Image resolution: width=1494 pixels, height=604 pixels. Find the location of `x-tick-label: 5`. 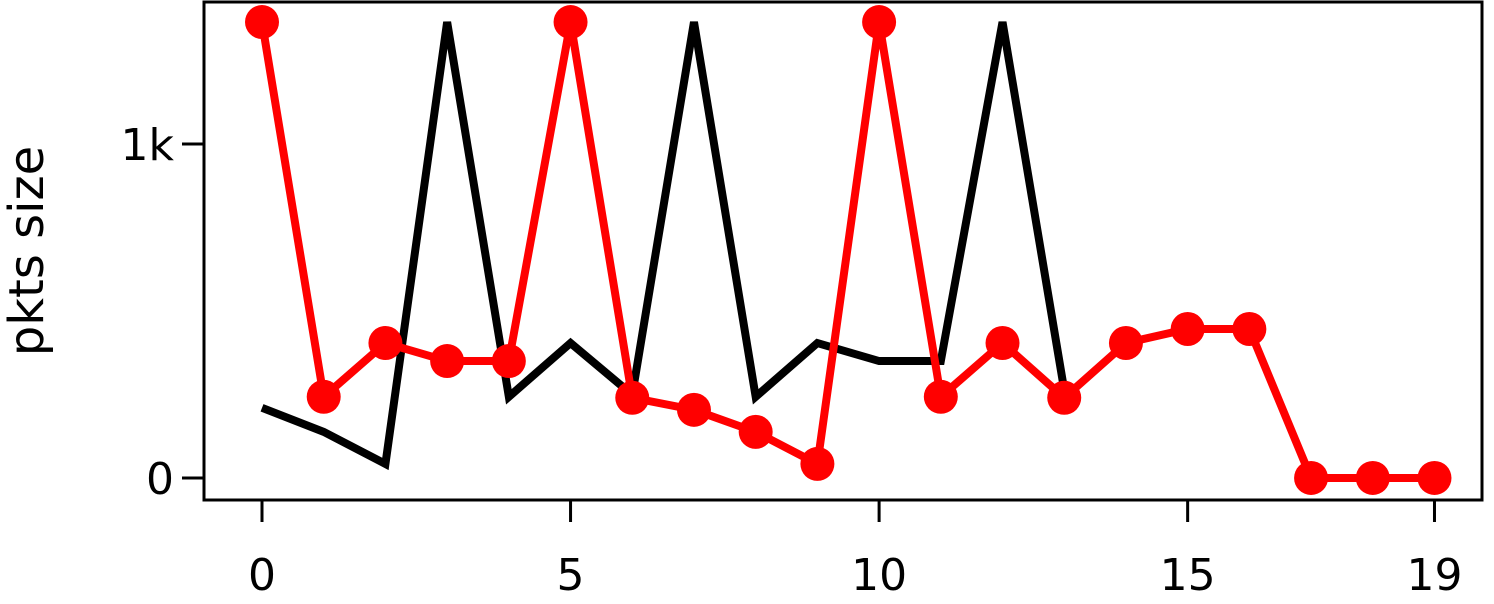

x-tick-label: 5 is located at coordinates (571, 575).